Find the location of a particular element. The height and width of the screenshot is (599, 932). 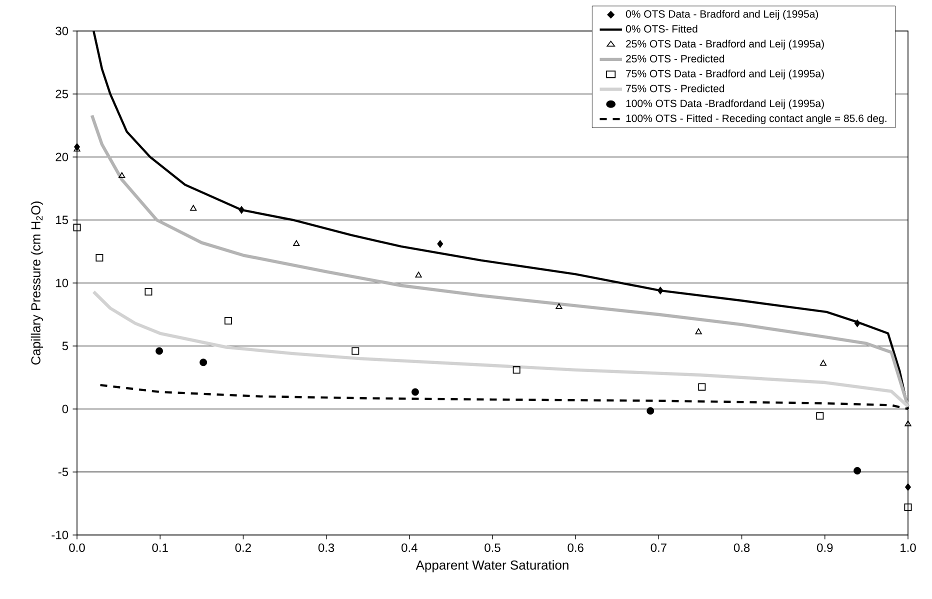

legend-label: 100% OTS - Fitted - Receding contact angle = 85.6 deg. is located at coordinates (756, 119).